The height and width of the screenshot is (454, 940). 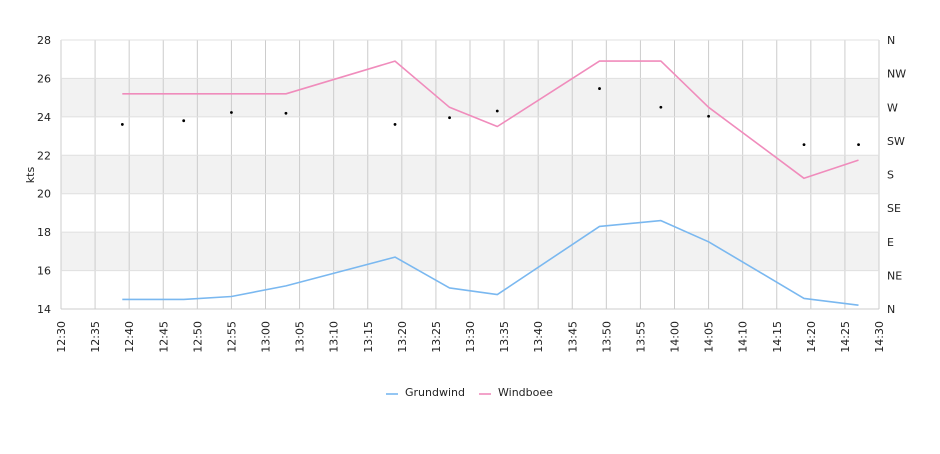 I want to click on direction-tick-label: E, so click(x=890, y=242).